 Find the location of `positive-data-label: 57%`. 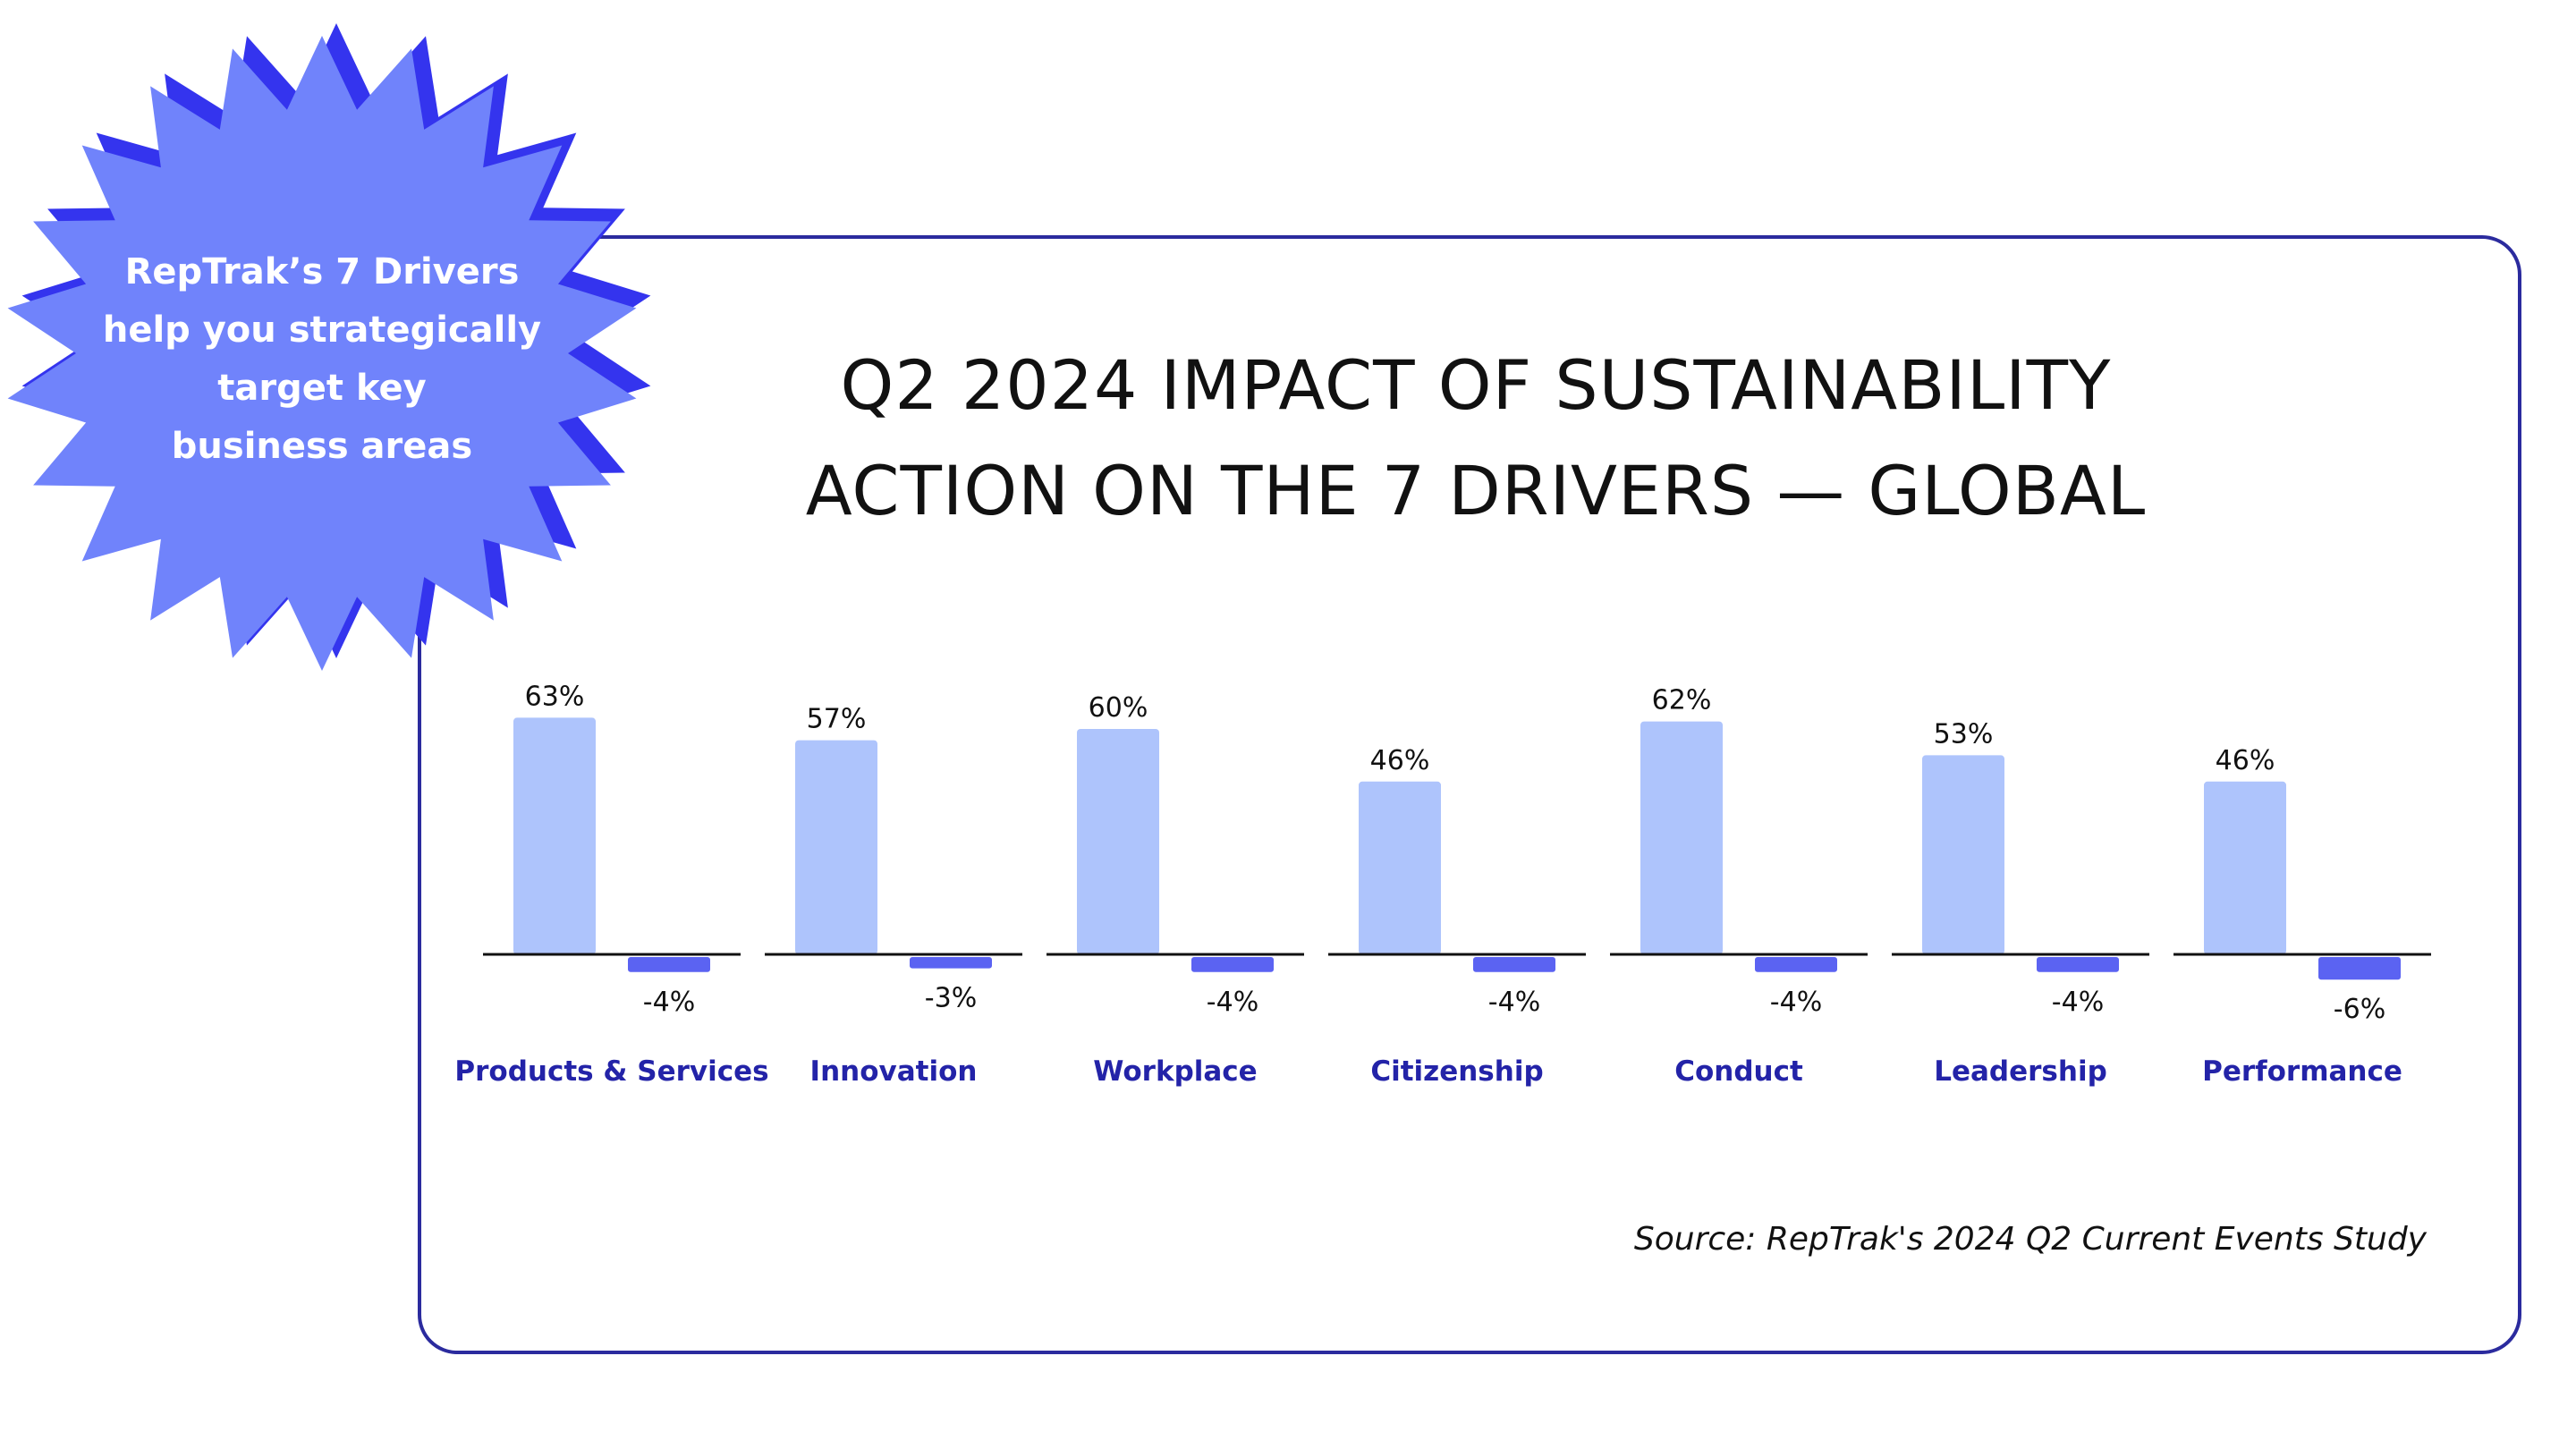

positive-data-label: 57% is located at coordinates (837, 719).